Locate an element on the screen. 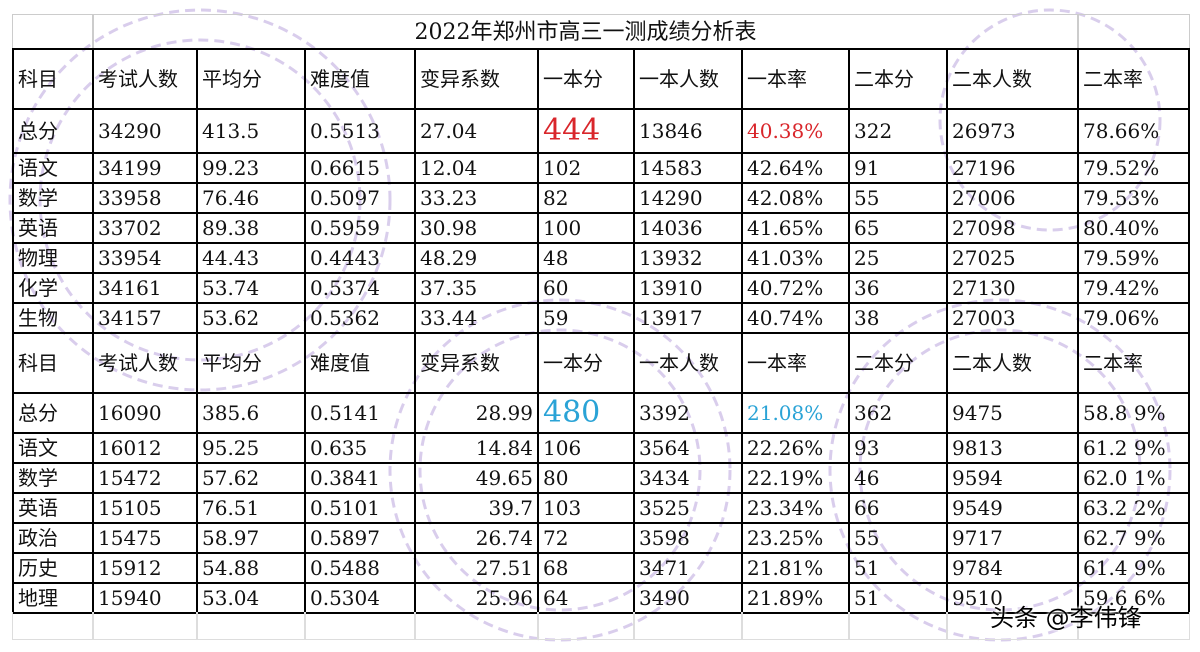 The width and height of the screenshot is (1200, 652). column-header: 二本人数 is located at coordinates (1012, 79).